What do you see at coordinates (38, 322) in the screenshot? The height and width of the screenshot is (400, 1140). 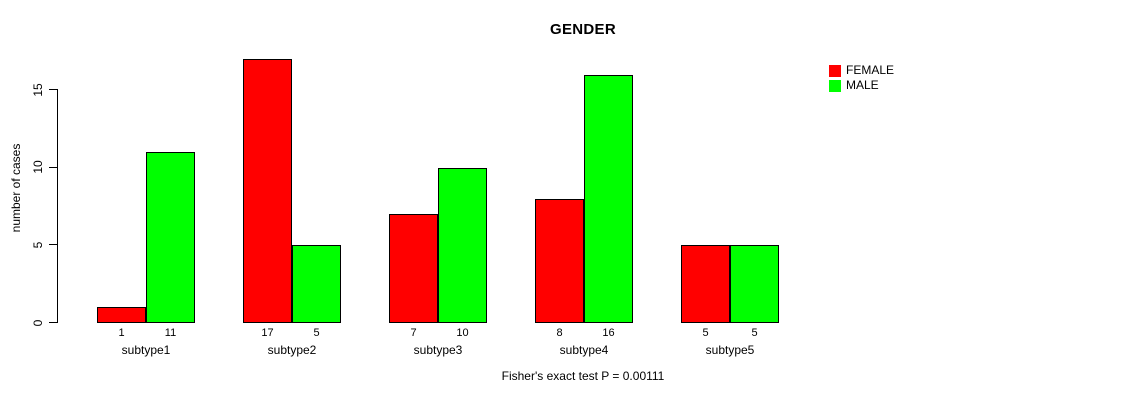 I see `y-tick-label: 0` at bounding box center [38, 322].